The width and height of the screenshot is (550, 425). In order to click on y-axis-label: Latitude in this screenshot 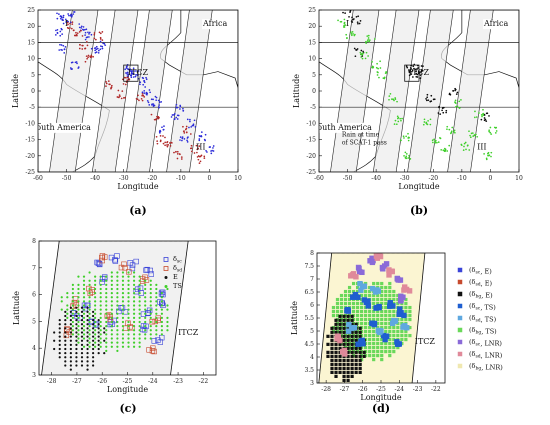, I will do `click(16, 308)`.